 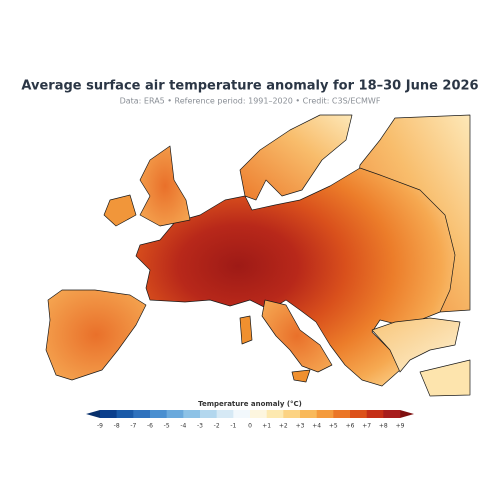 What do you see at coordinates (117, 426) in the screenshot?
I see `colorbar-tick-label: -8` at bounding box center [117, 426].